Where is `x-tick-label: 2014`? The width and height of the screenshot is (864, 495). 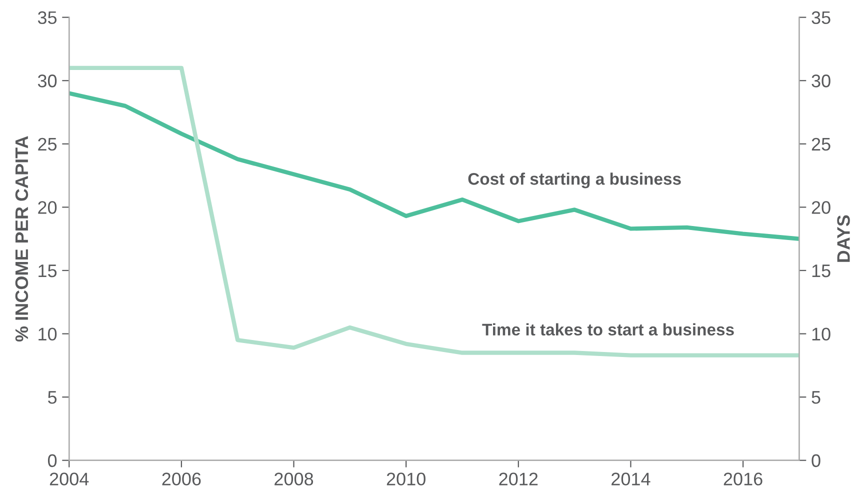 x-tick-label: 2014 is located at coordinates (631, 479).